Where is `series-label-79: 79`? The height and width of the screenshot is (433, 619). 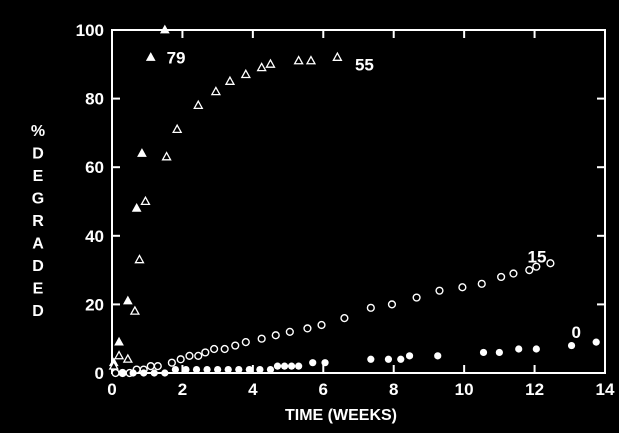
series-label-79: 79 is located at coordinates (176, 57).